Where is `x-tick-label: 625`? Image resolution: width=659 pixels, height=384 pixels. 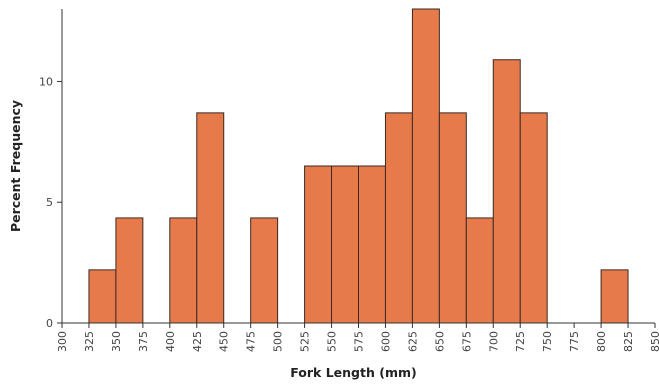 x-tick-label: 625 is located at coordinates (412, 341).